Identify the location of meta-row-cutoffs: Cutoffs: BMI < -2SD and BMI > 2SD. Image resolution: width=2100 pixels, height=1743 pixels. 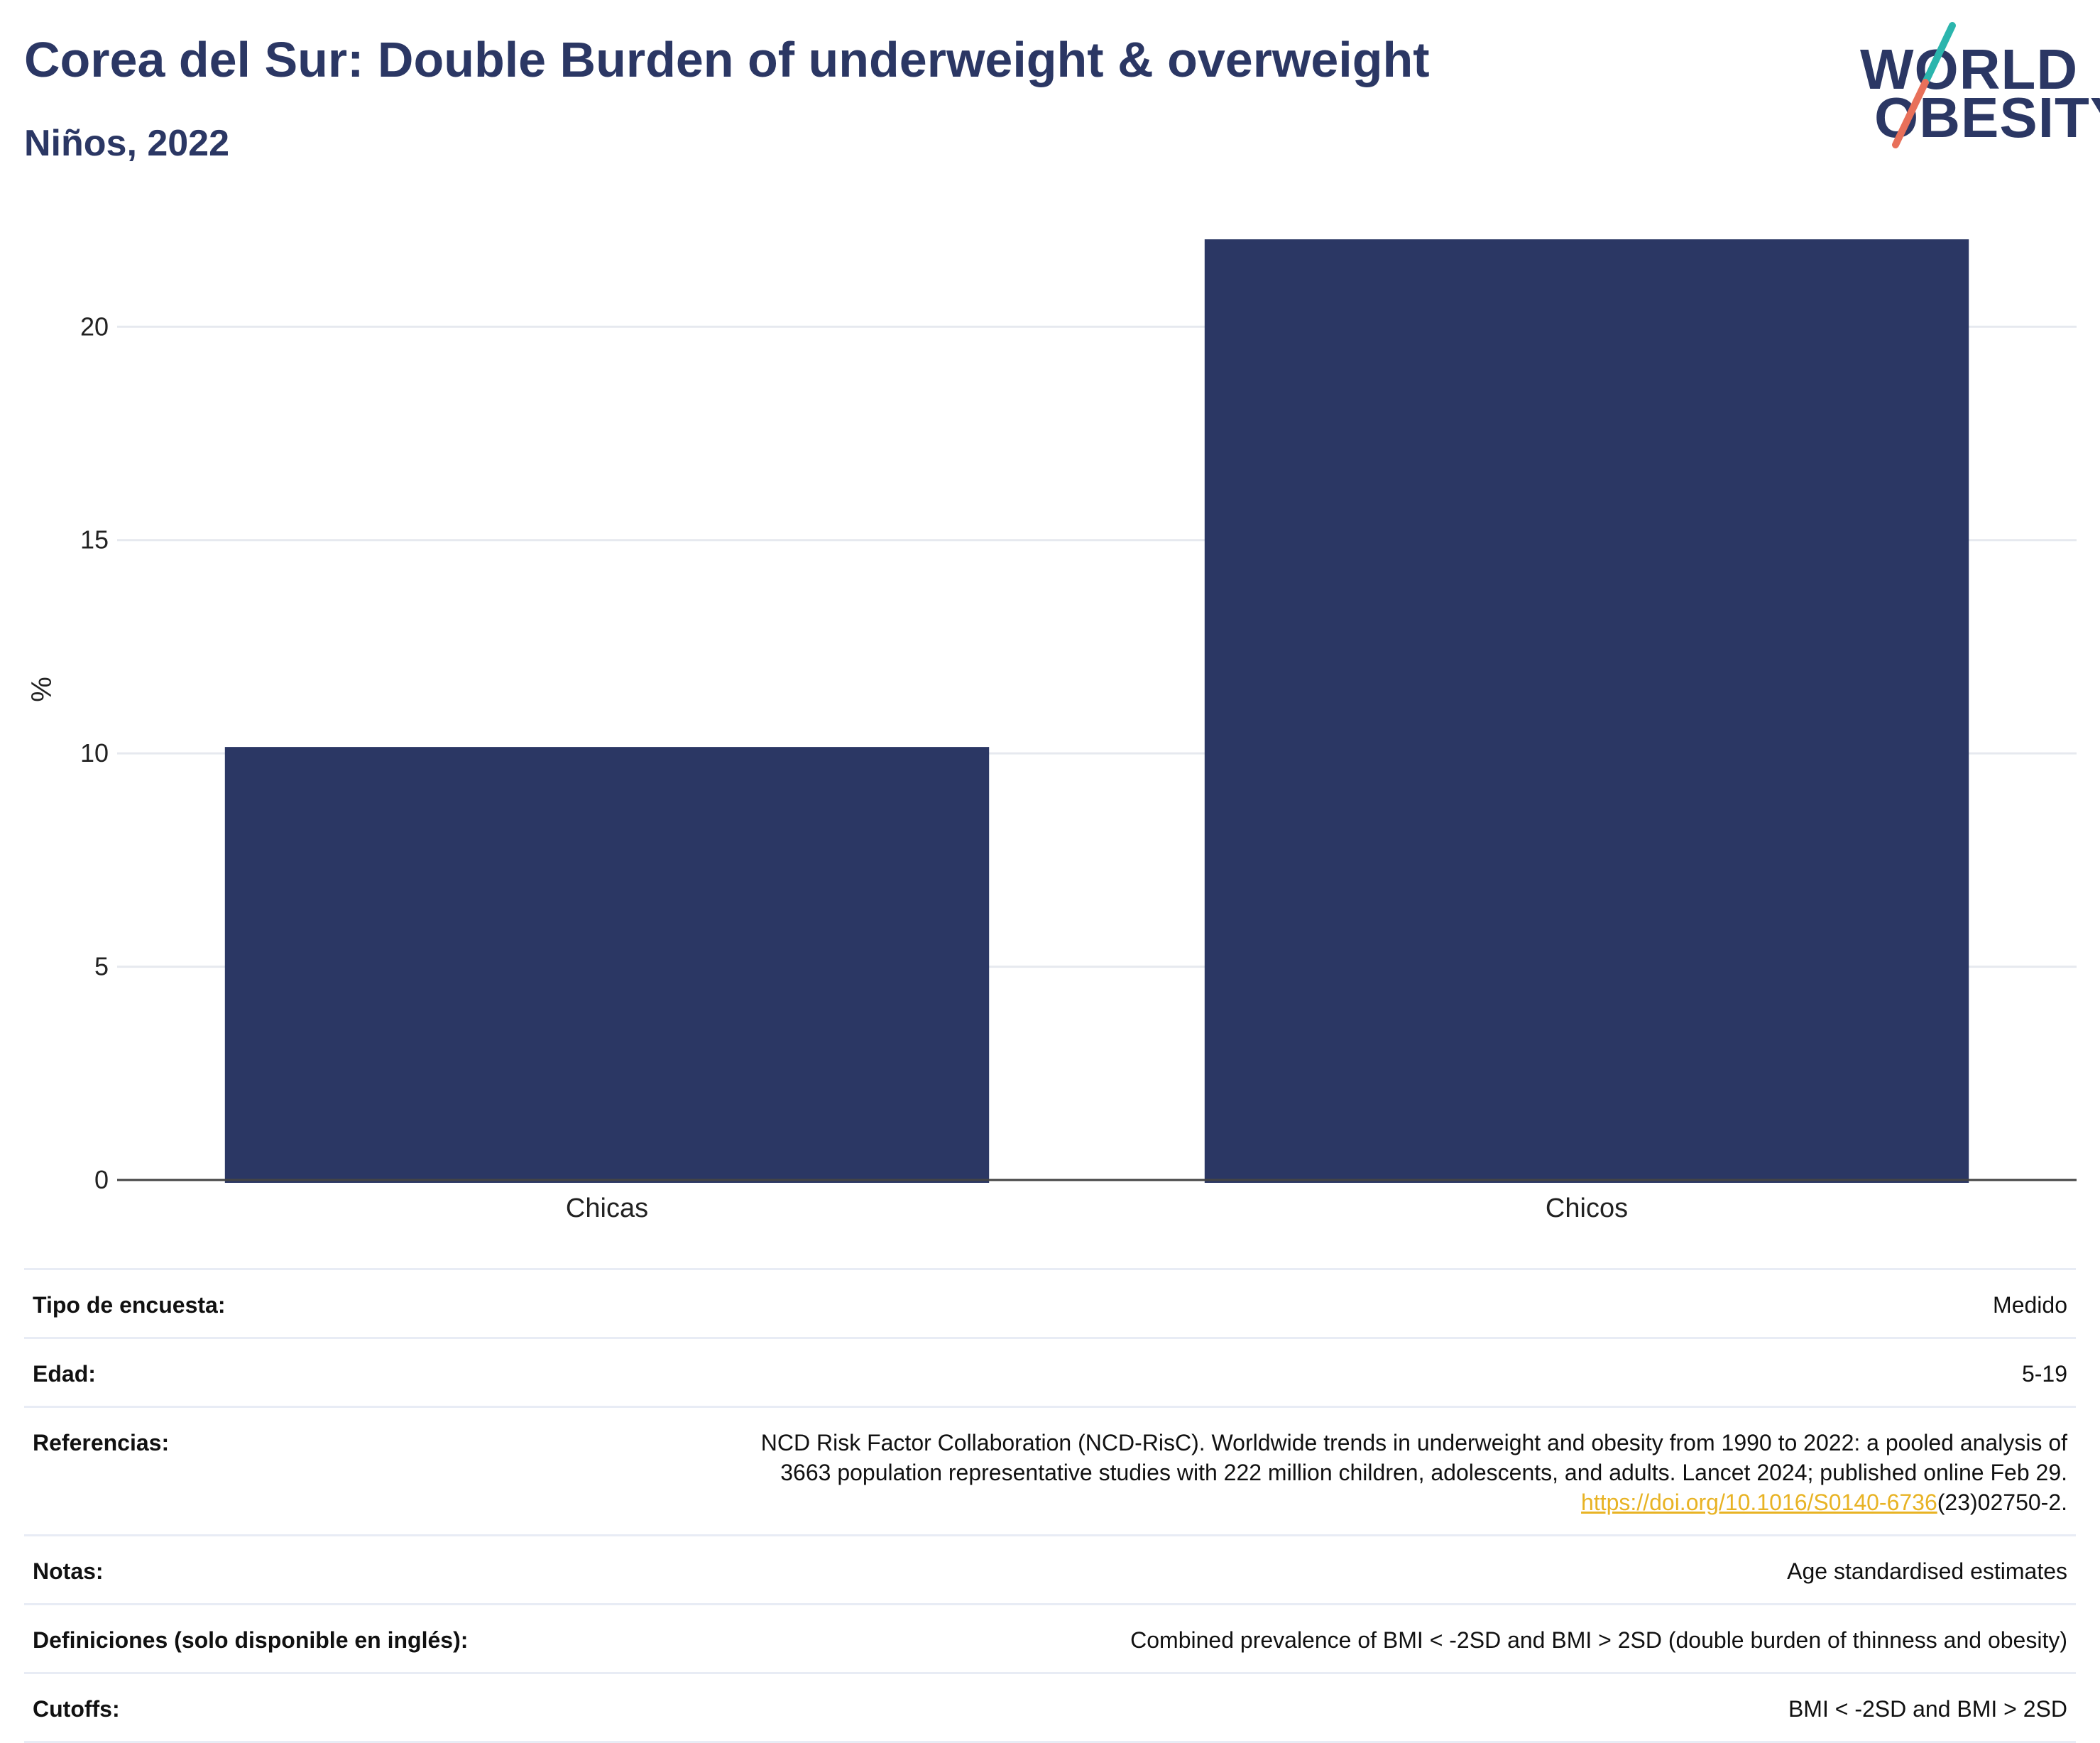
(1050, 1707).